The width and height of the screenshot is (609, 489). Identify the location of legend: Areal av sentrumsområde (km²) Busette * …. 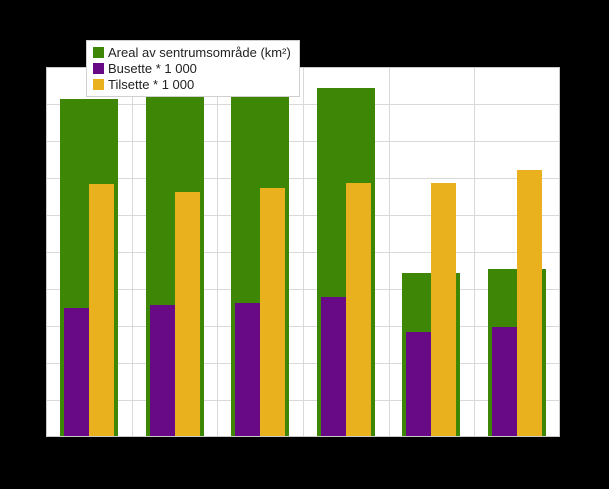
(193, 68).